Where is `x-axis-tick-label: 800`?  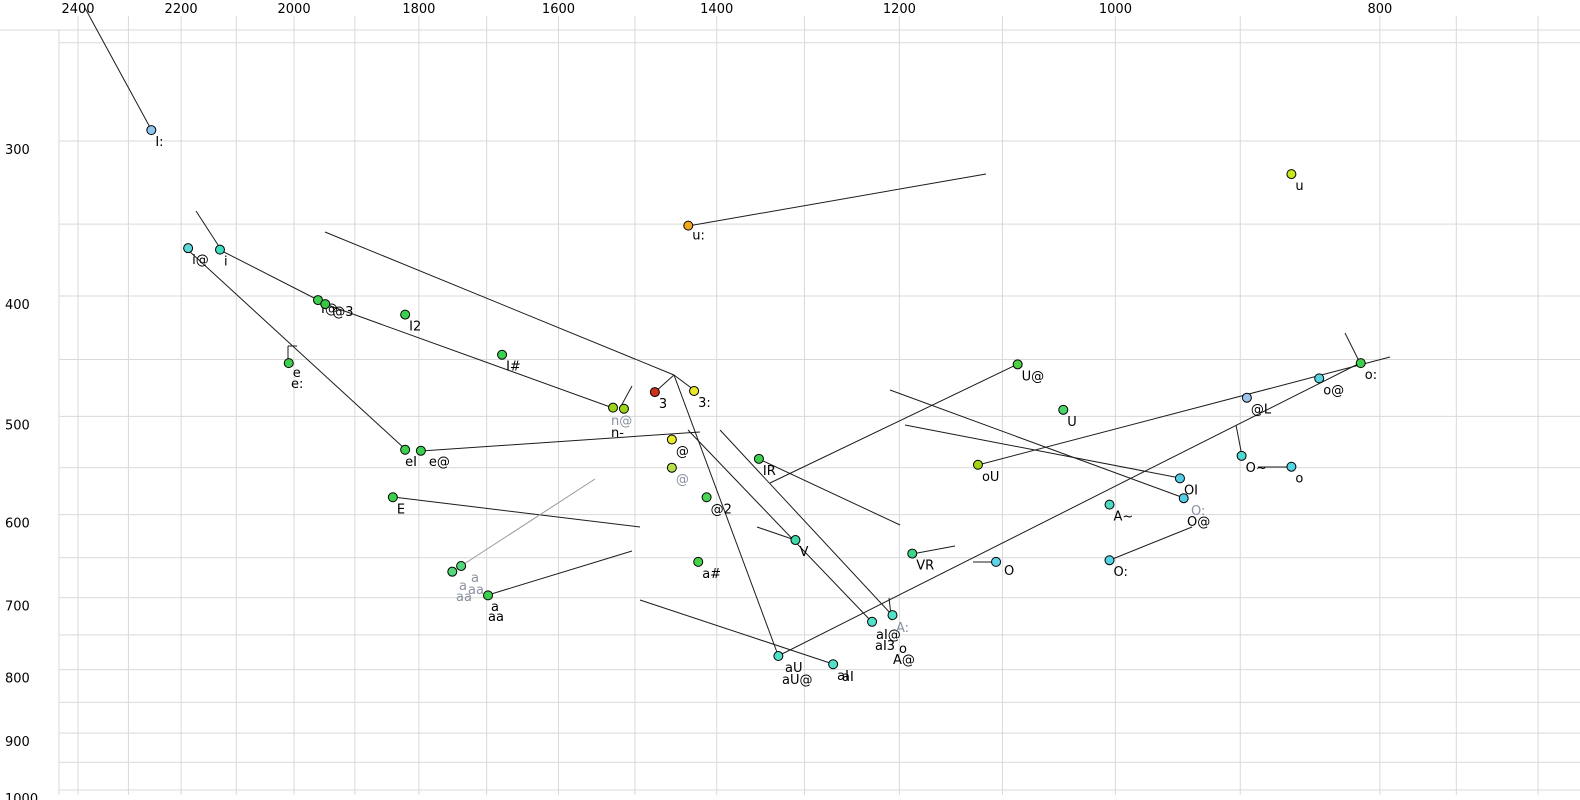 x-axis-tick-label: 800 is located at coordinates (1379, 9).